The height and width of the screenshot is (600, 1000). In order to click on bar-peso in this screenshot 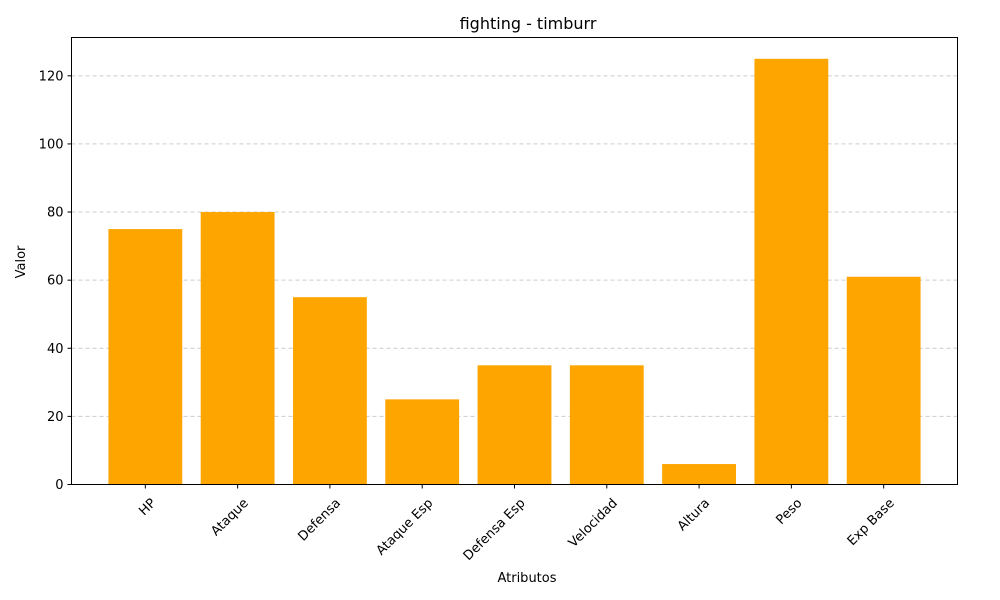, I will do `click(791, 271)`.